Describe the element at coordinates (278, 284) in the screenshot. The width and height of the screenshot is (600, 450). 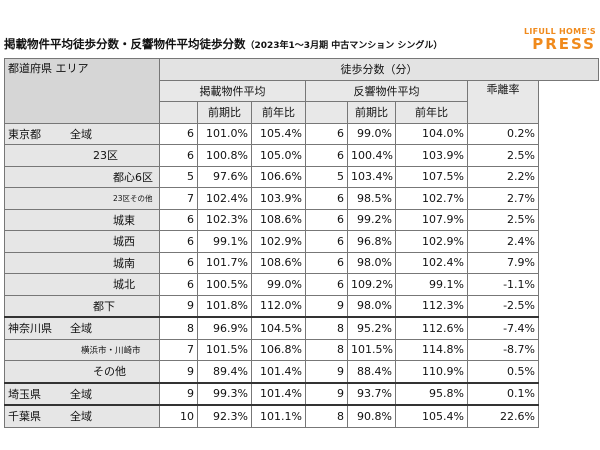
I see `listed-yoy-cell: 99.0%` at that location.